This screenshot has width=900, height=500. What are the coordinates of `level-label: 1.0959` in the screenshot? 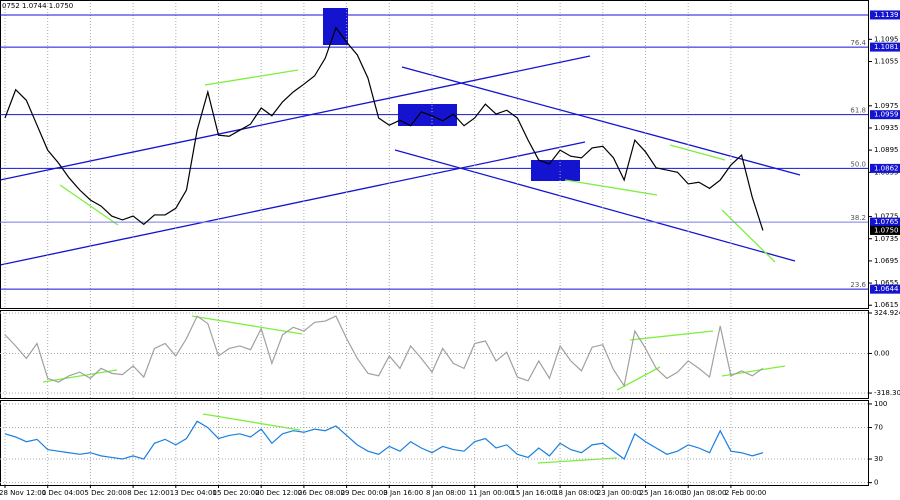 It's located at (886, 115).